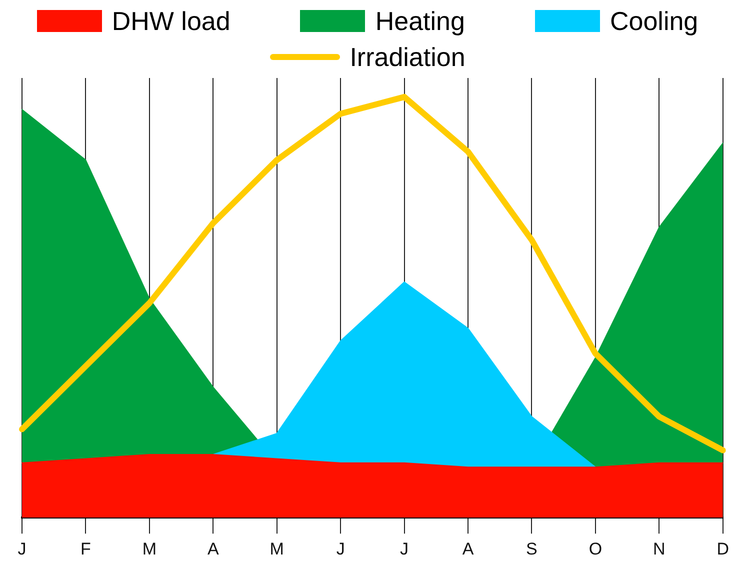  I want to click on x-tick-label: O, so click(595, 548).